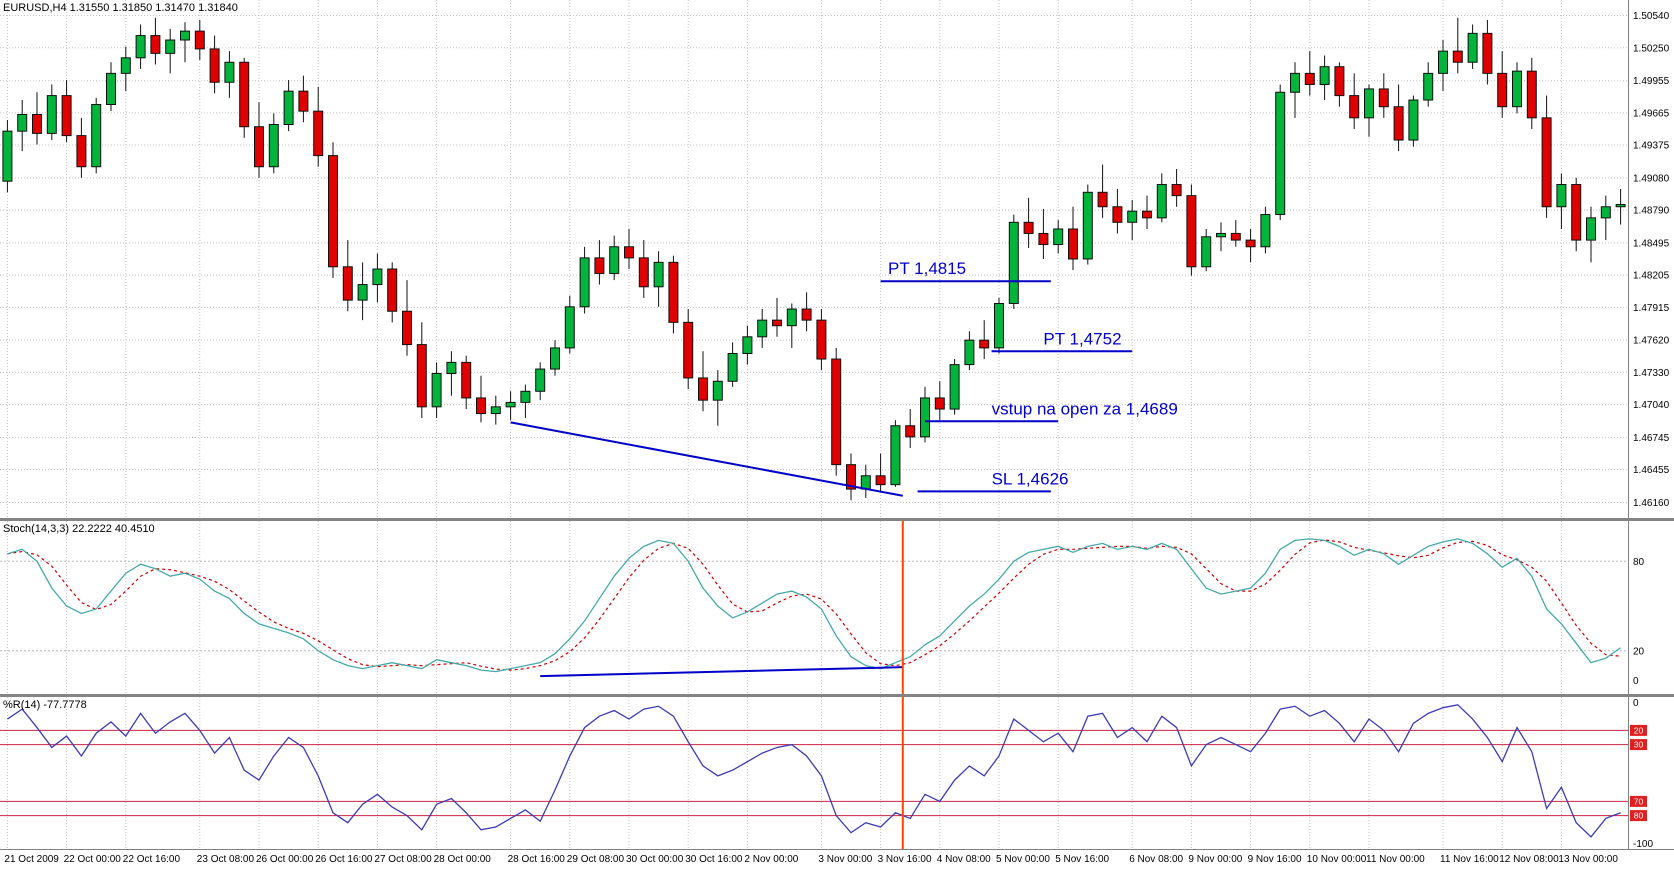  What do you see at coordinates (963, 859) in the screenshot?
I see `time-axis-label: 4 Nov 08:00` at bounding box center [963, 859].